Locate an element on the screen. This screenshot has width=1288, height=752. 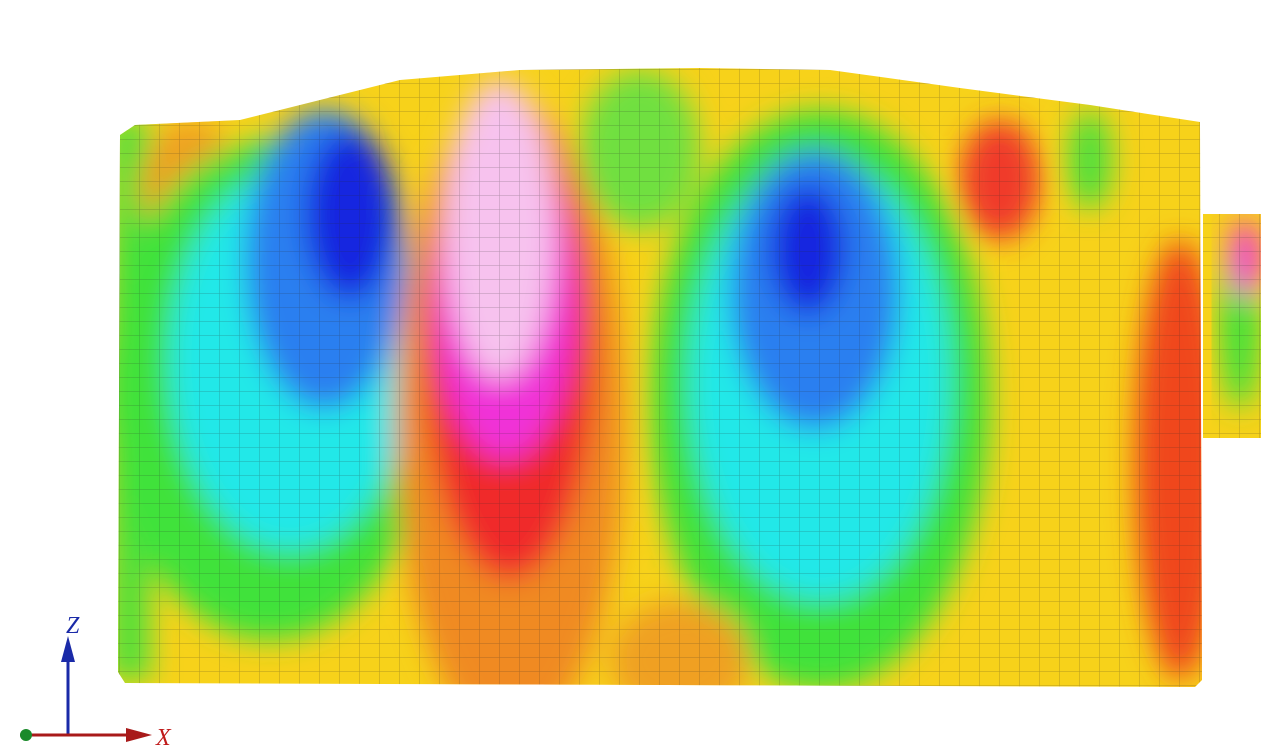
mesh-grid is located at coordinates (1232, 326).